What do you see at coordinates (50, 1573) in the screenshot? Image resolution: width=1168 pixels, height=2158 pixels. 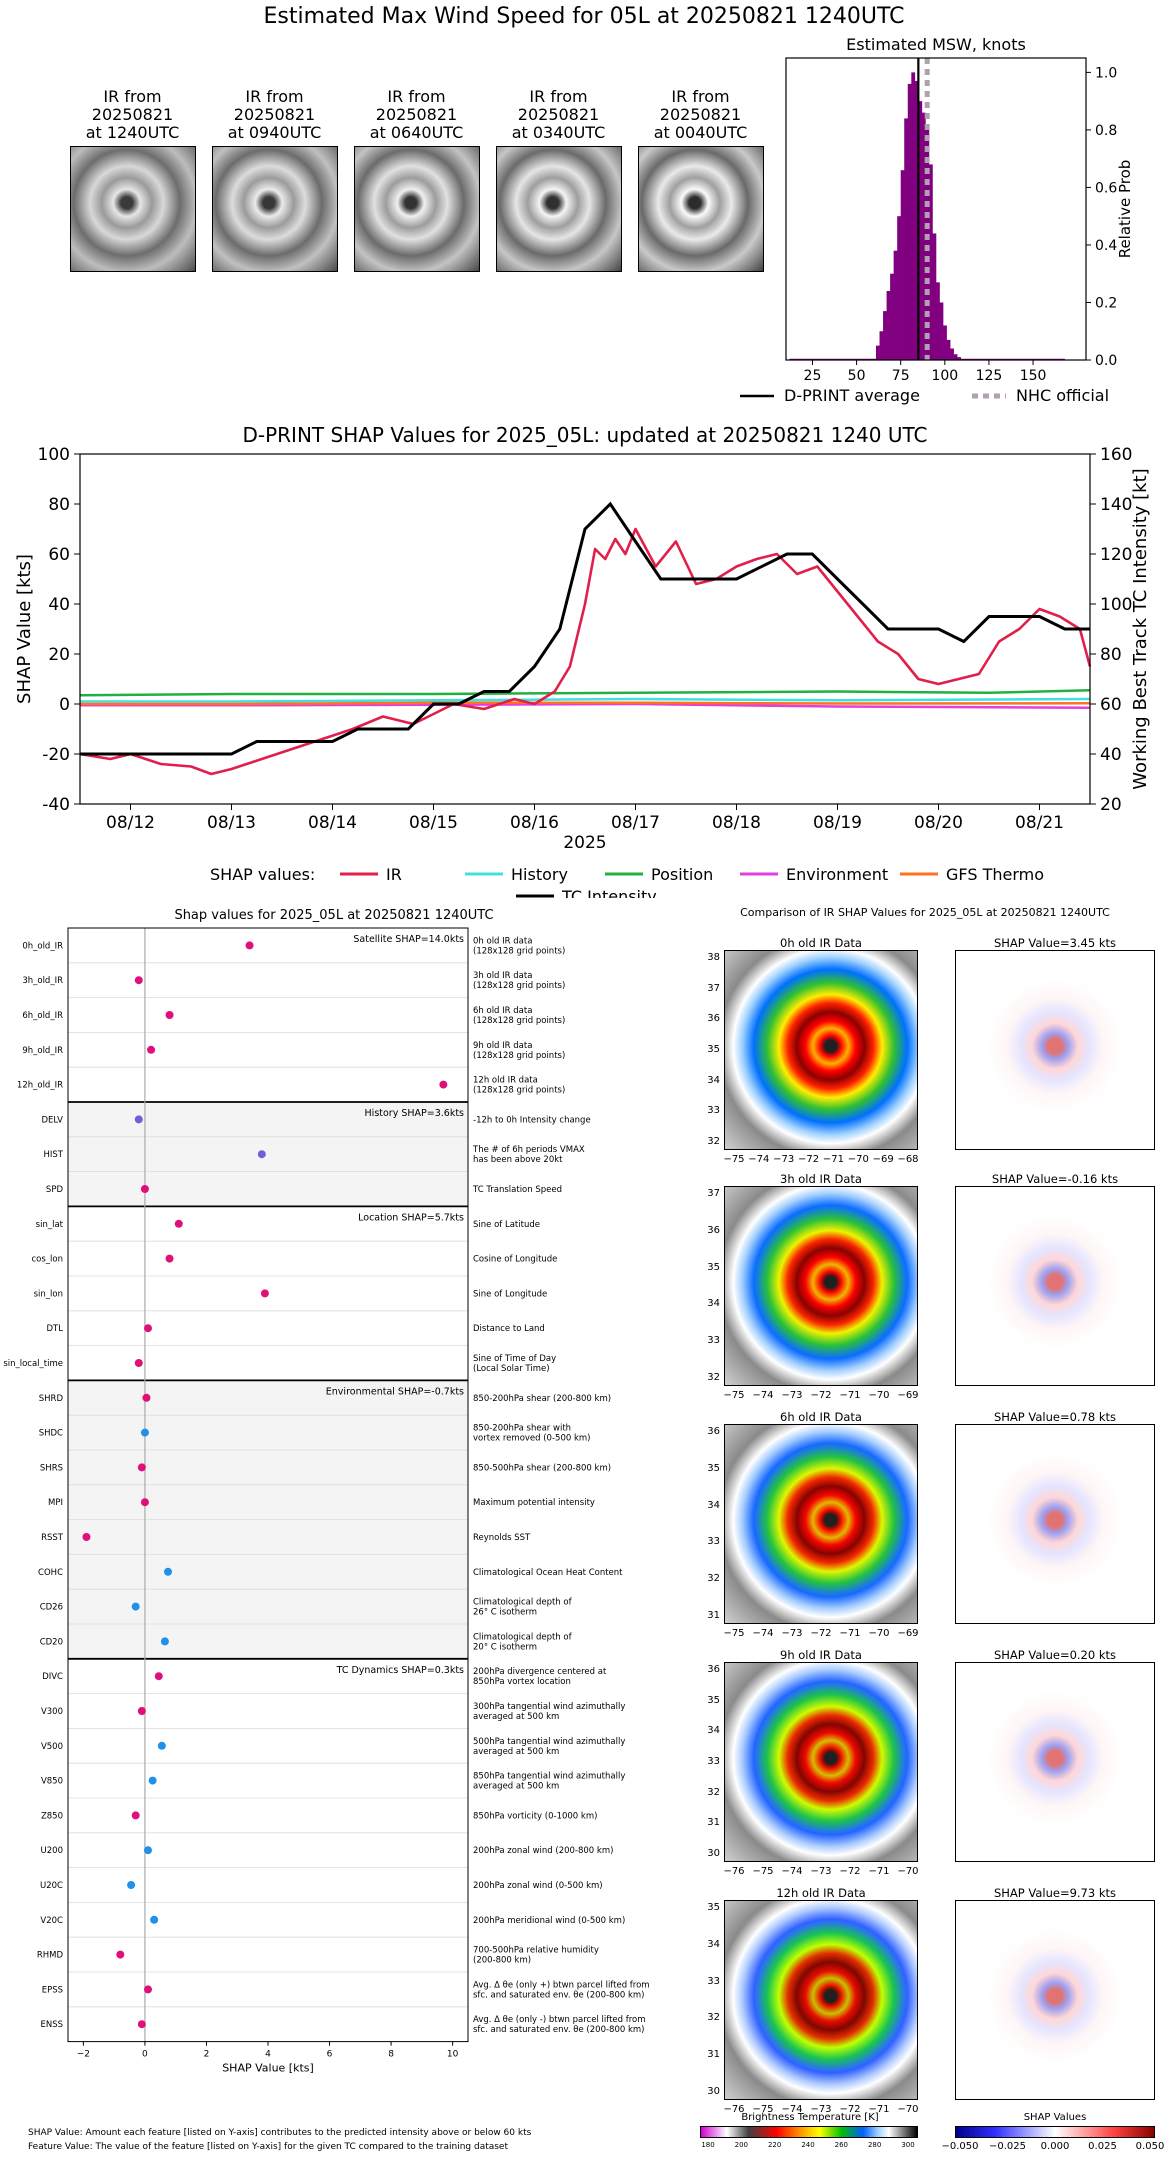 I see `feature-name: COHC` at bounding box center [50, 1573].